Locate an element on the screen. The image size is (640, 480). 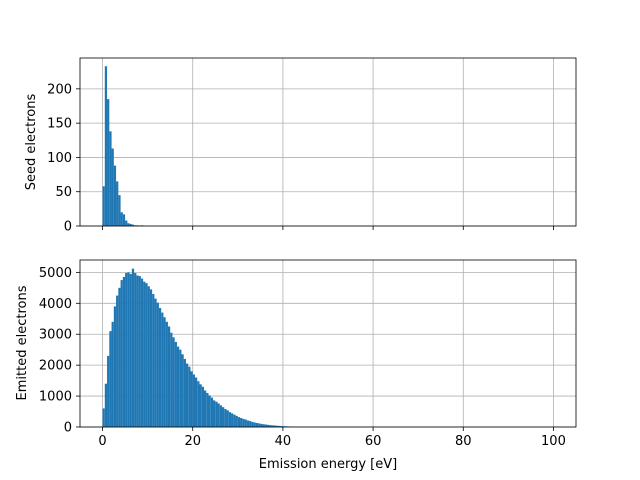
emitted-ytick-label: 5000 is located at coordinates (55, 273).